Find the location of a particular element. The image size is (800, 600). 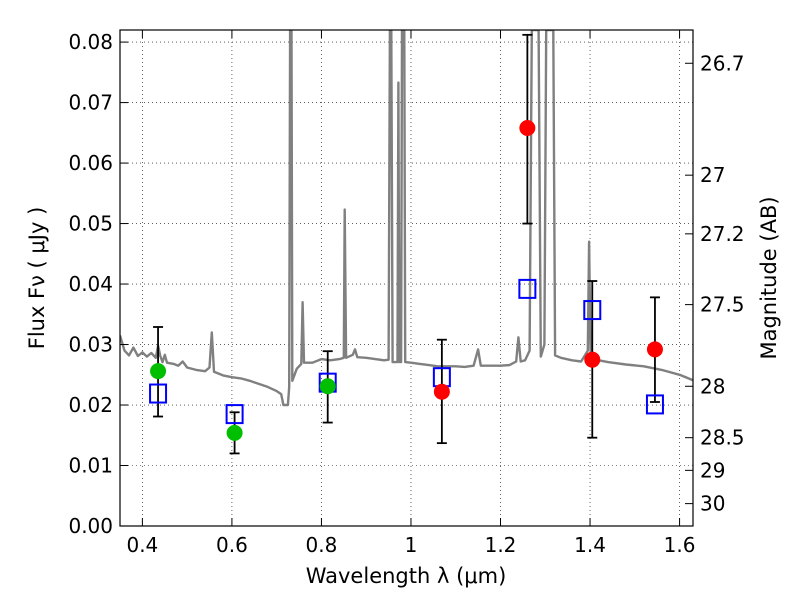

y2-tick-label: 30 is located at coordinates (712, 504).